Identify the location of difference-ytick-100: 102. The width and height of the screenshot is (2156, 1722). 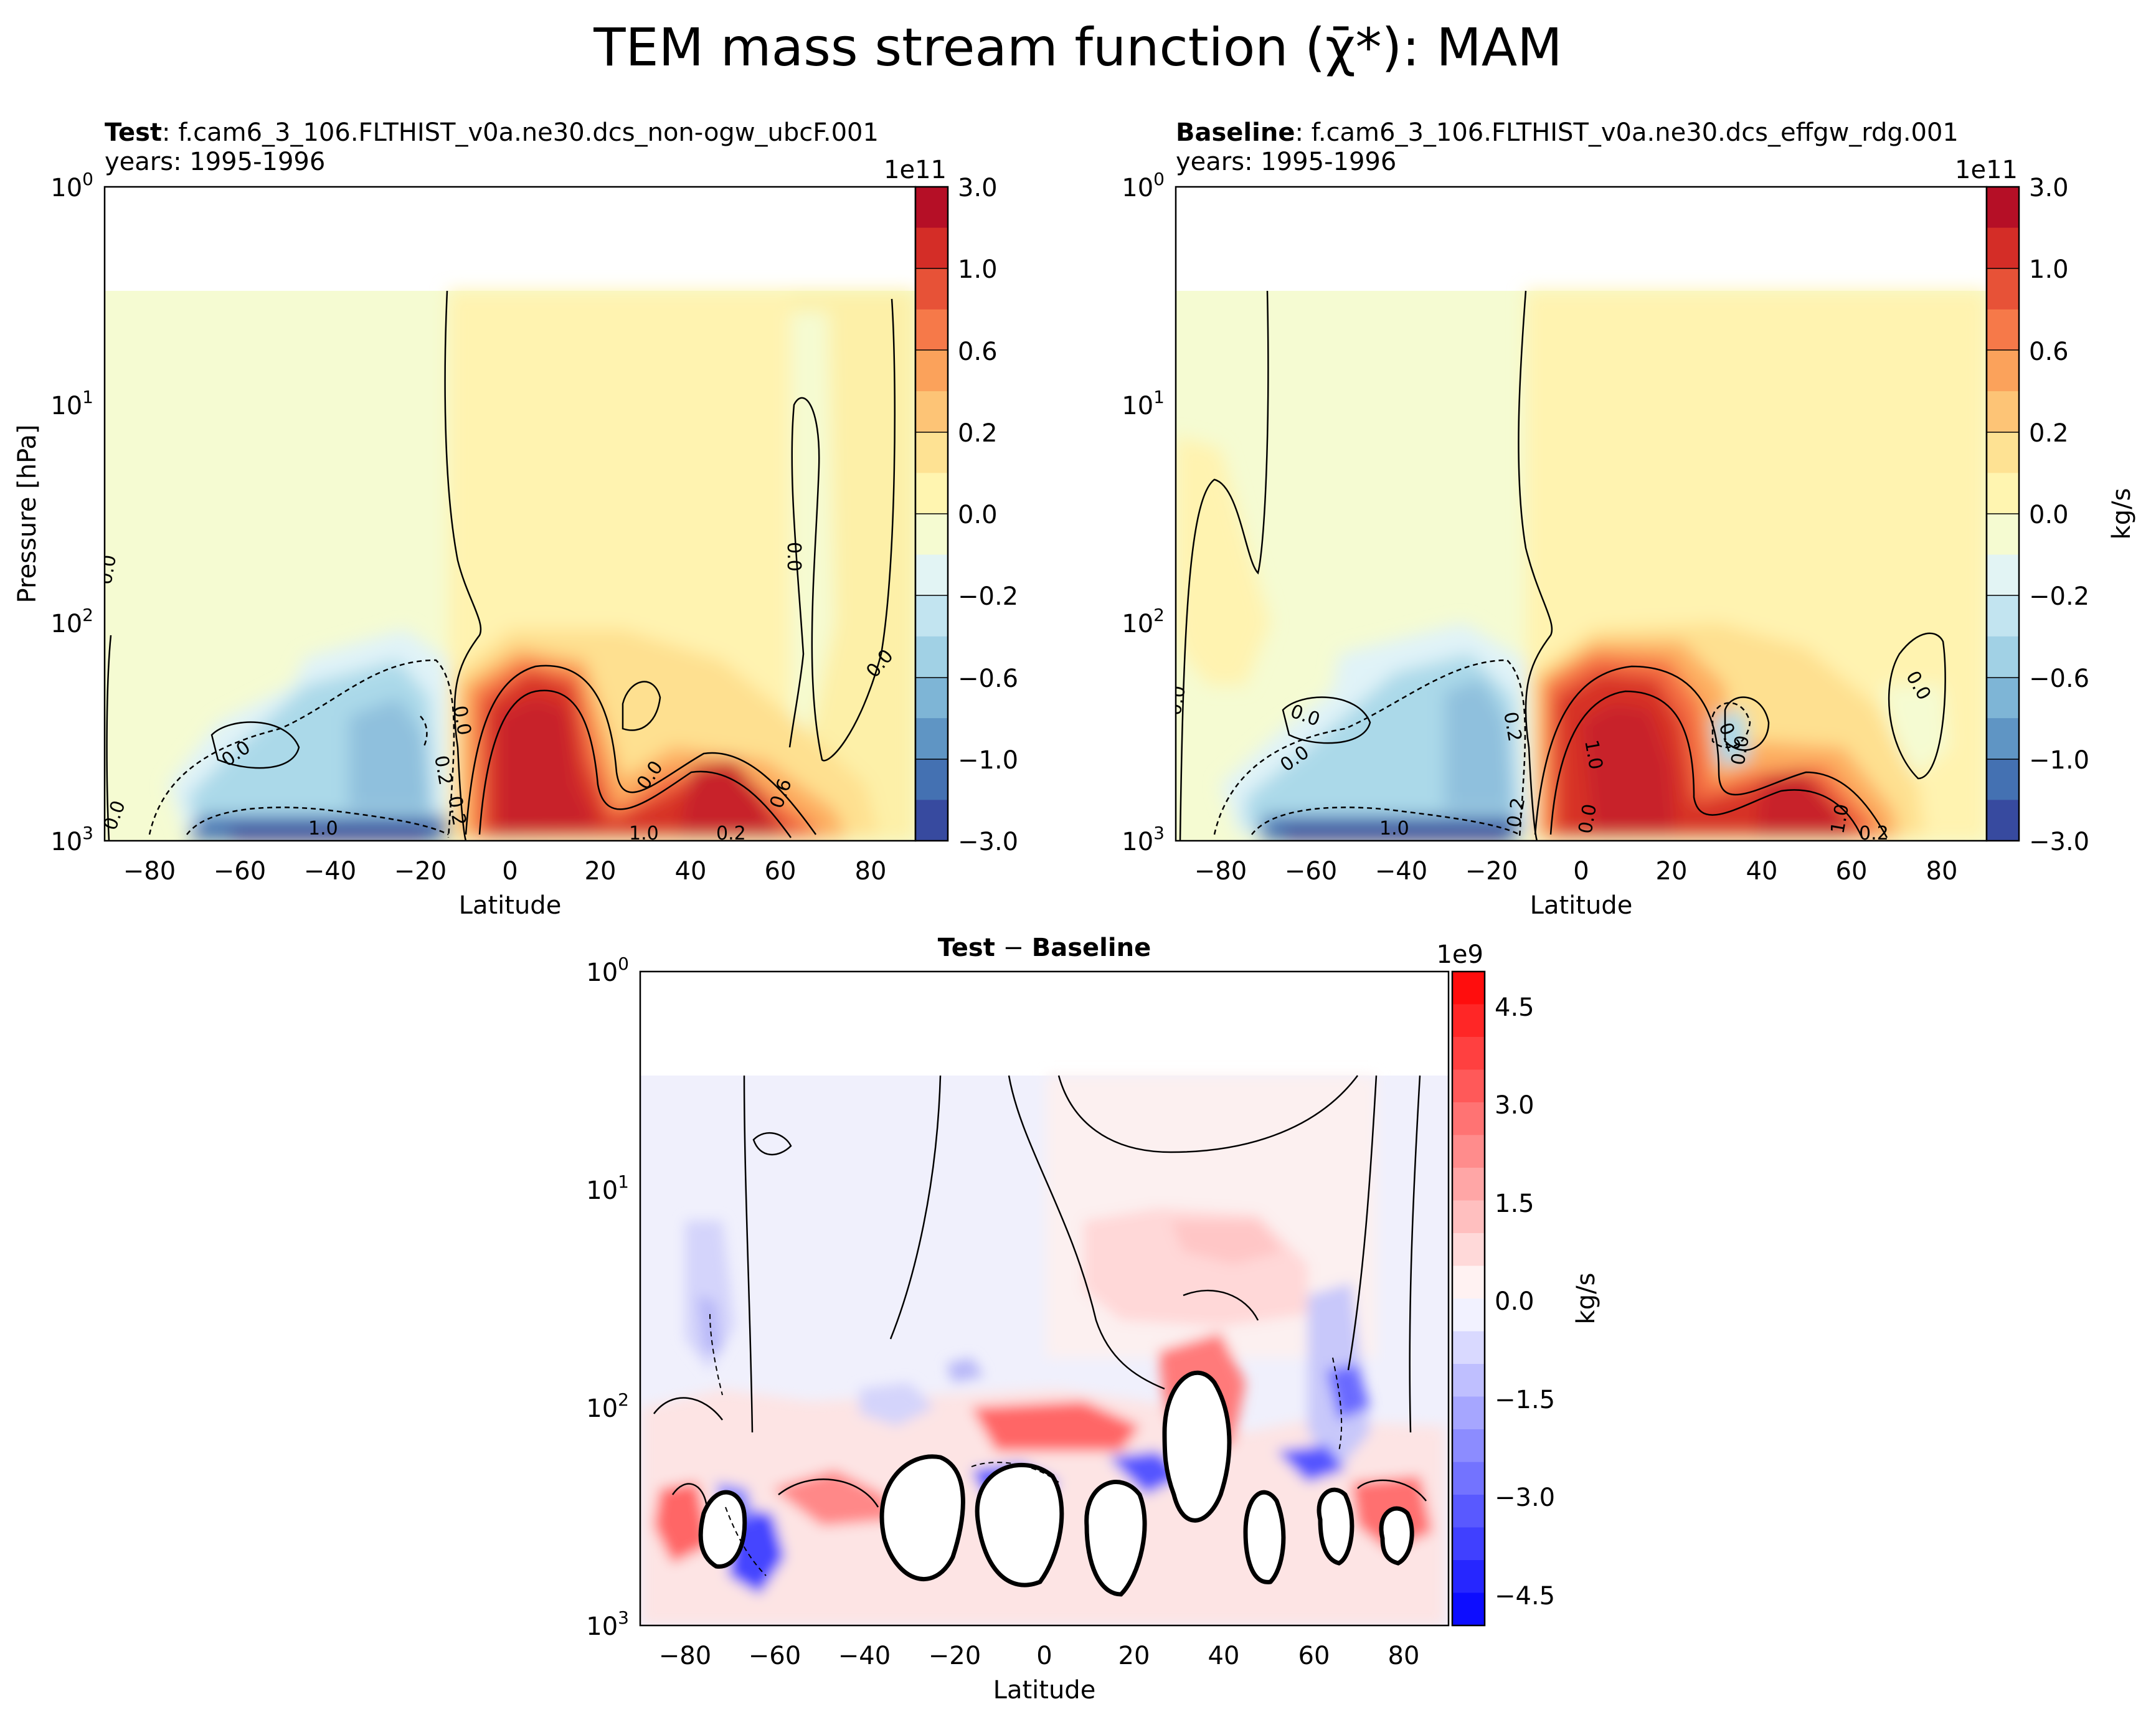
(607, 1406).